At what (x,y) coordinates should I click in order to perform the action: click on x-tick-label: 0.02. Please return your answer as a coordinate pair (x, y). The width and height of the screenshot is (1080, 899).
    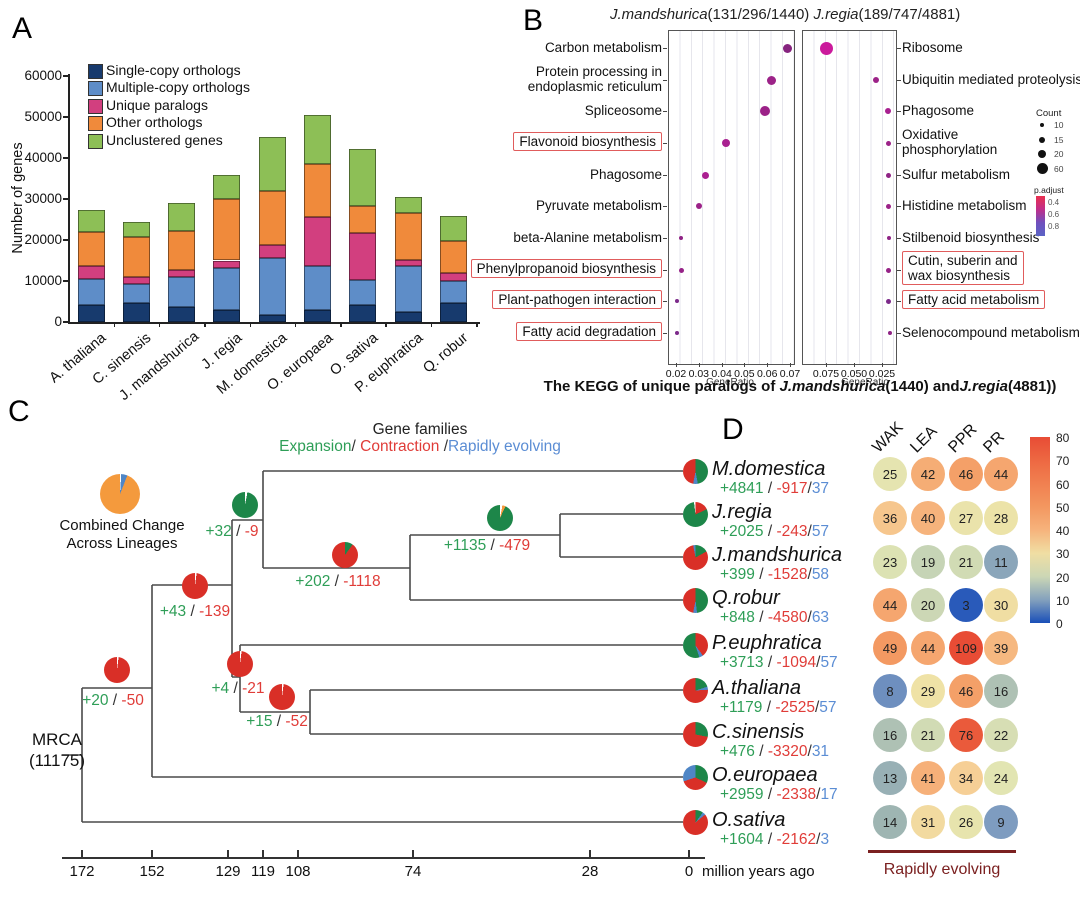
    Looking at the image, I should click on (676, 374).